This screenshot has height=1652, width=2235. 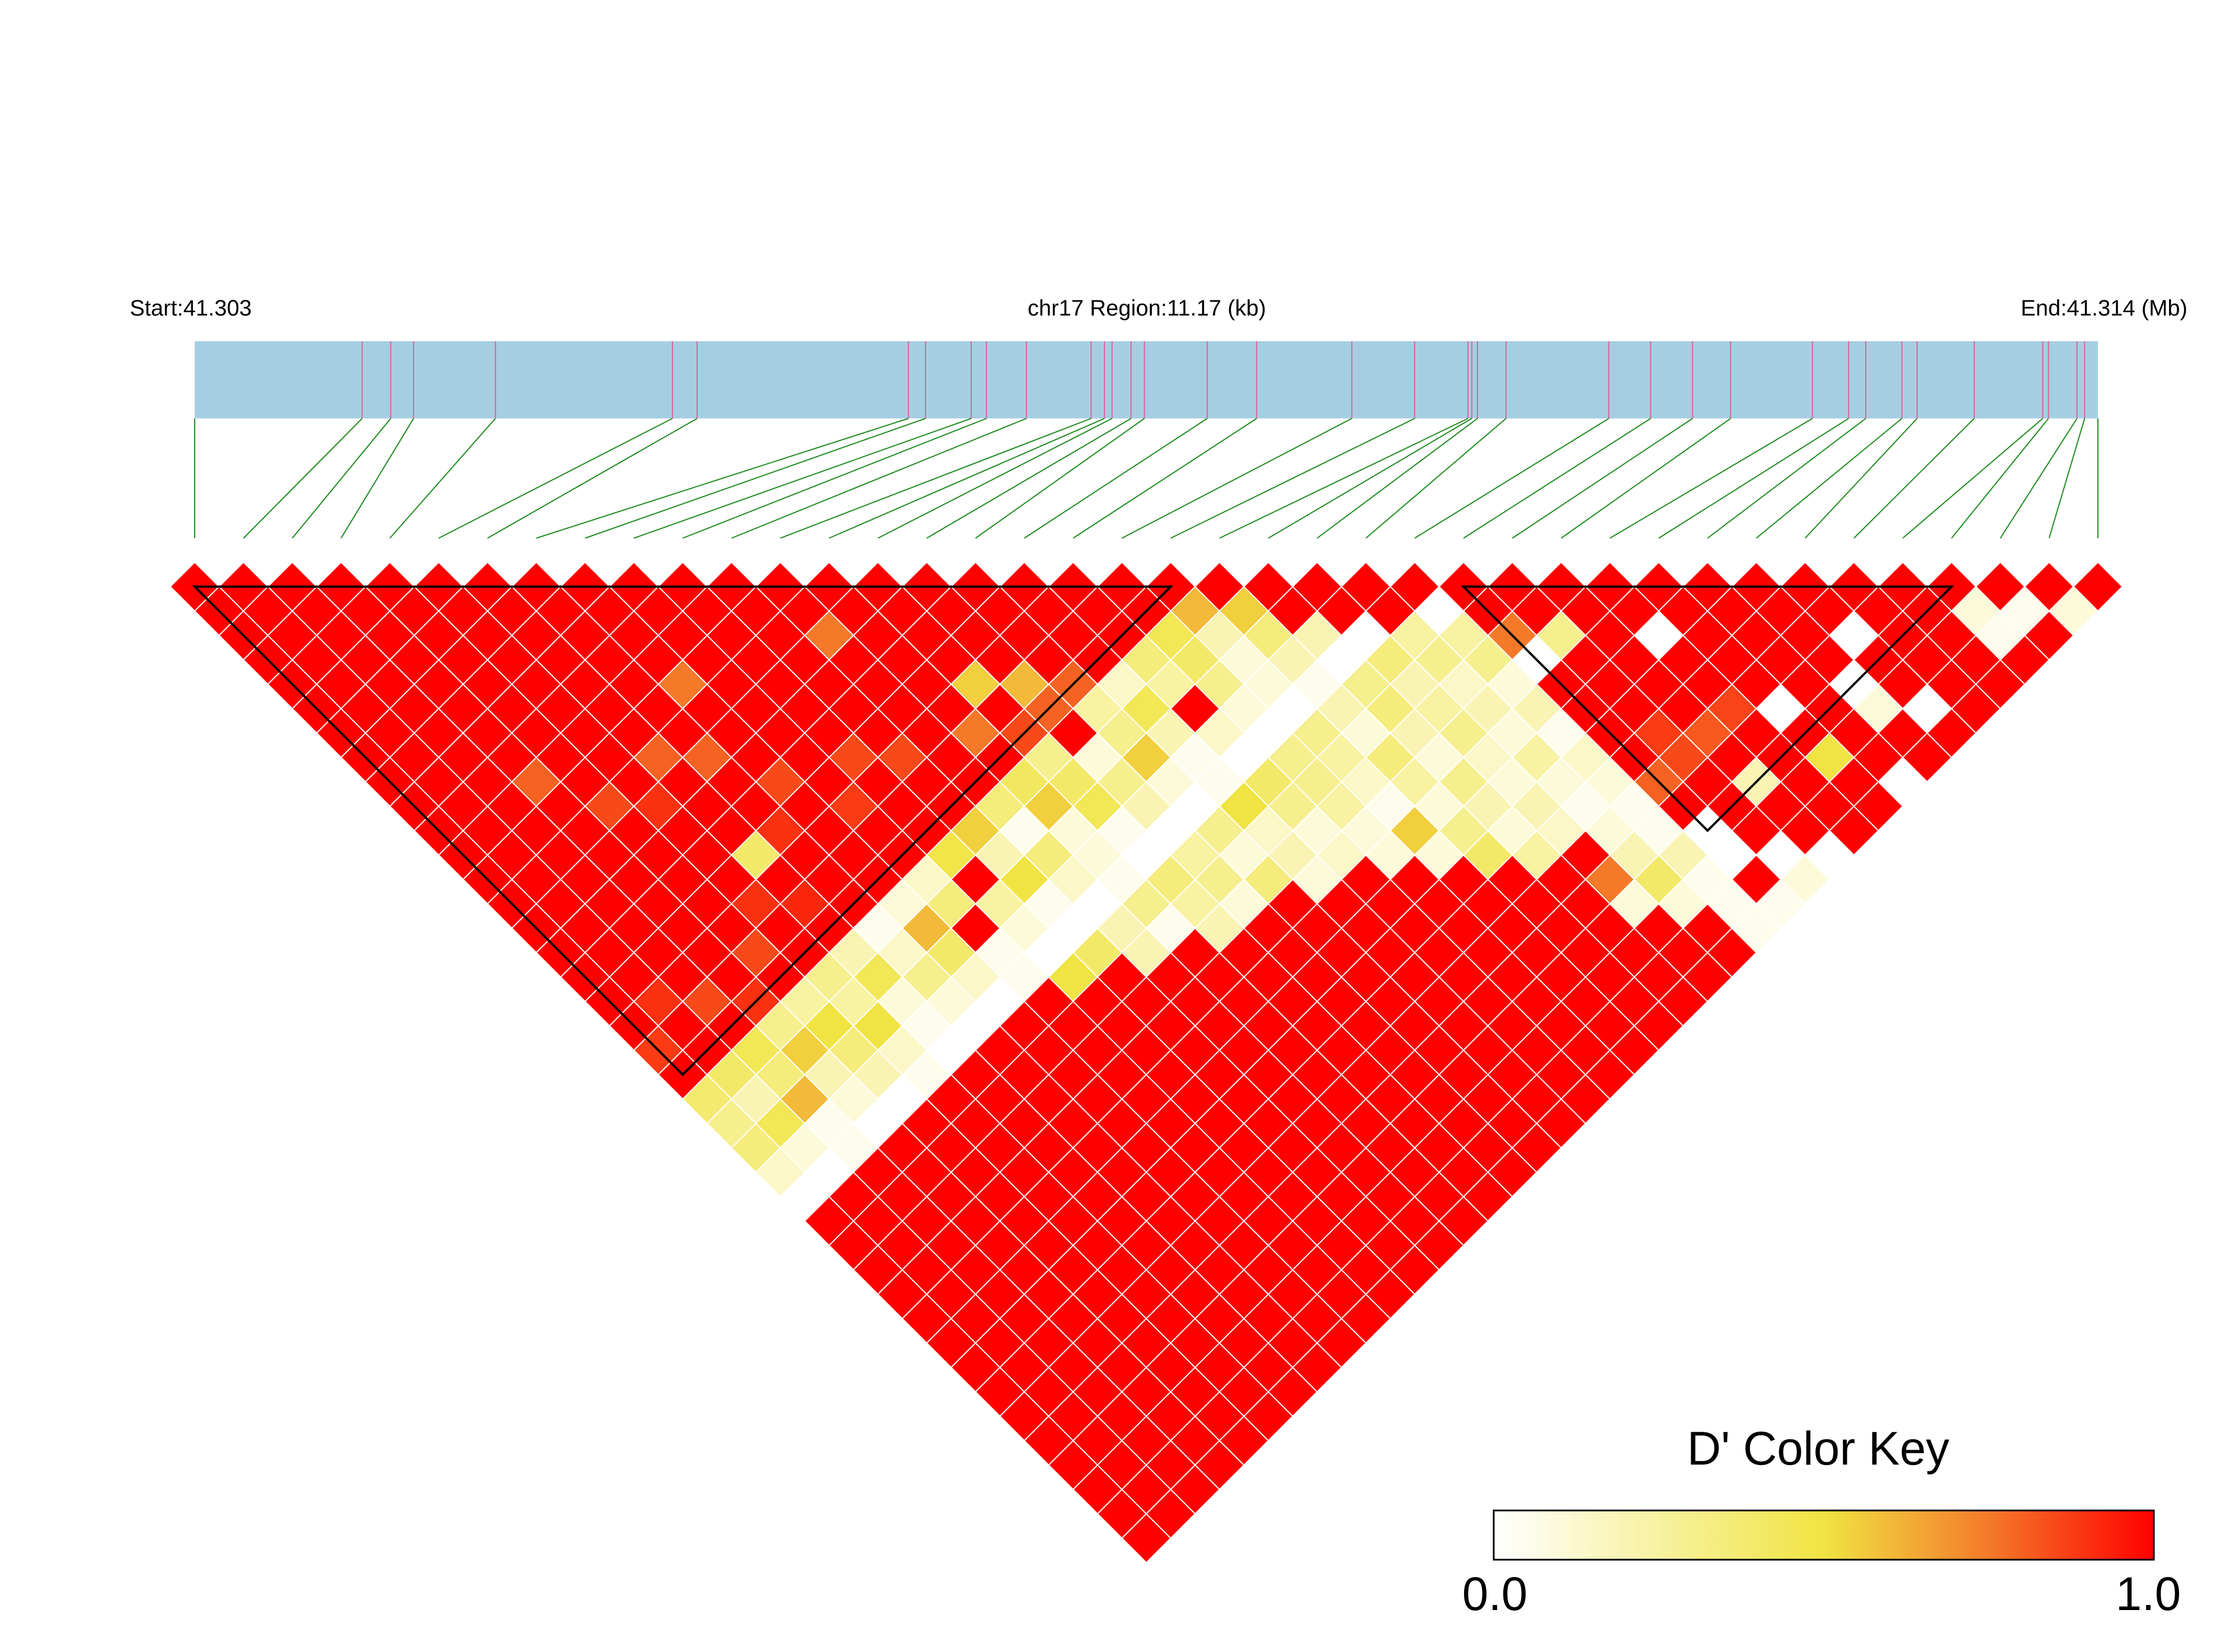 I want to click on snp-connectors, so click(x=1146, y=479).